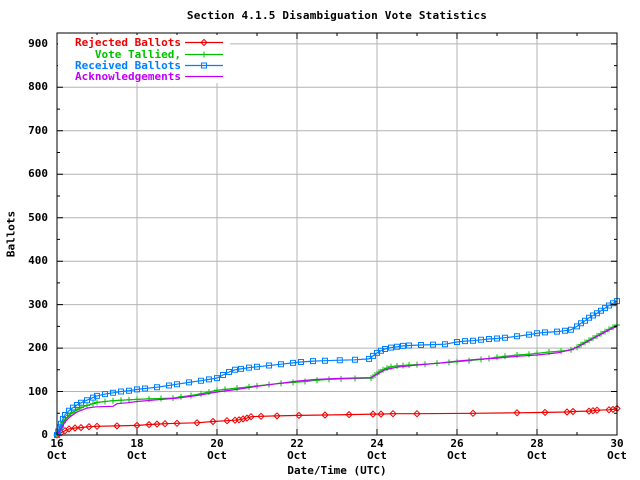  Describe the element at coordinates (44, 434) in the screenshot. I see `y-tick-label-0: 0` at that location.